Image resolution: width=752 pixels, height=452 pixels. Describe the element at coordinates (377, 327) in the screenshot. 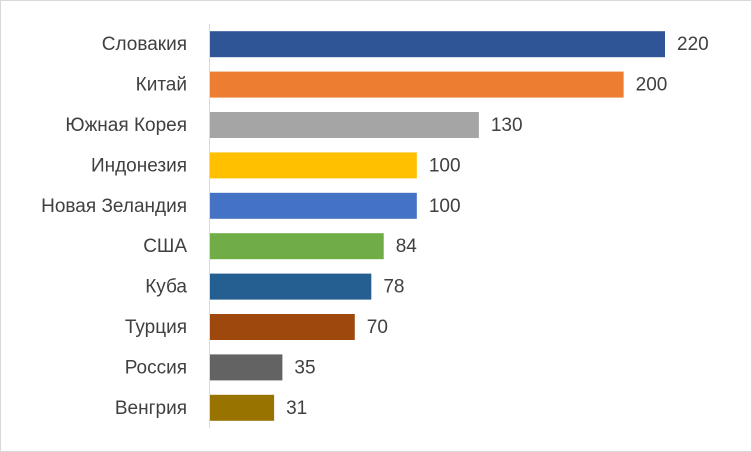

I see `value-label: 70` at that location.